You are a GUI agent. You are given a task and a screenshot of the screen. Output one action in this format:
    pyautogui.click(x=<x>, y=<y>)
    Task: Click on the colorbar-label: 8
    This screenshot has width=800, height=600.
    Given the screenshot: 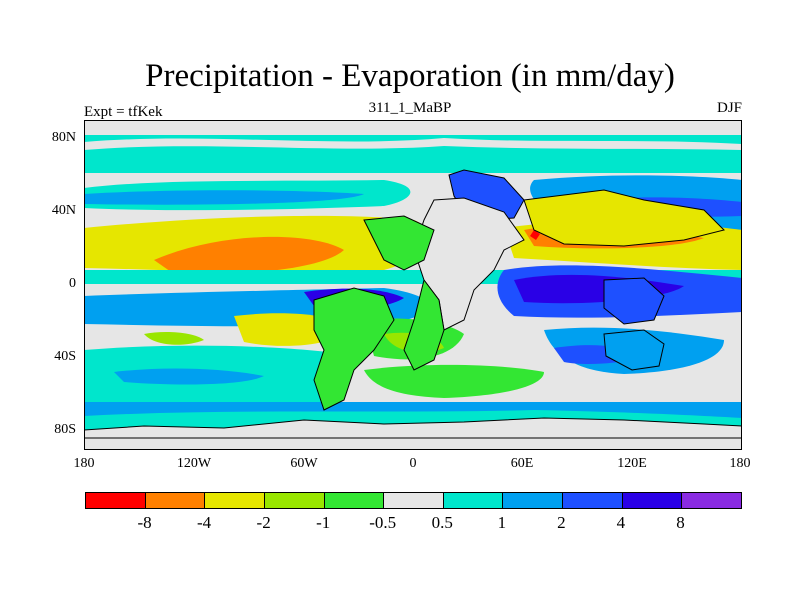 What is the action you would take?
    pyautogui.click(x=680, y=522)
    